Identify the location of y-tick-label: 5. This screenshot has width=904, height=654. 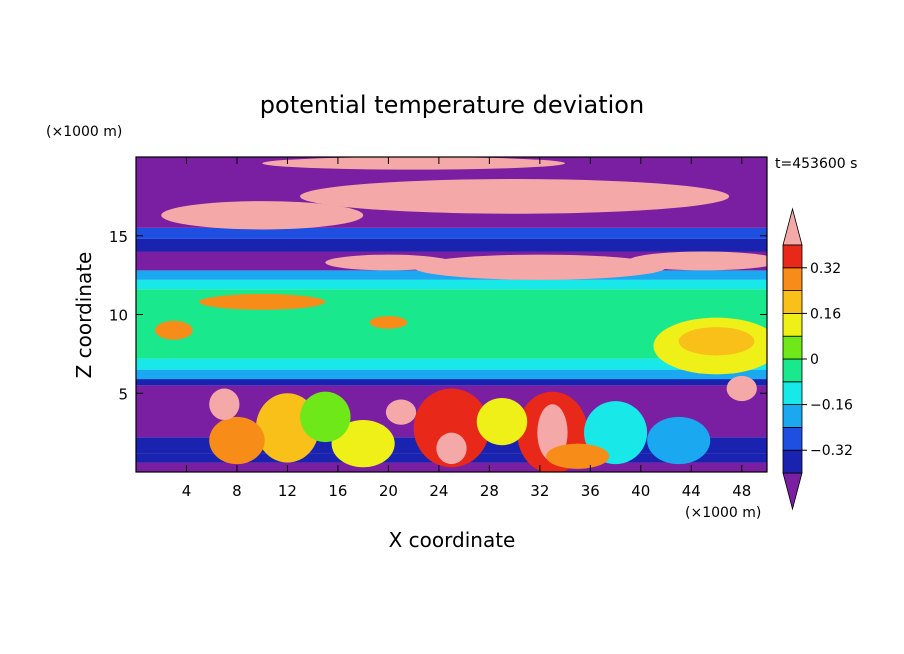
(123, 394).